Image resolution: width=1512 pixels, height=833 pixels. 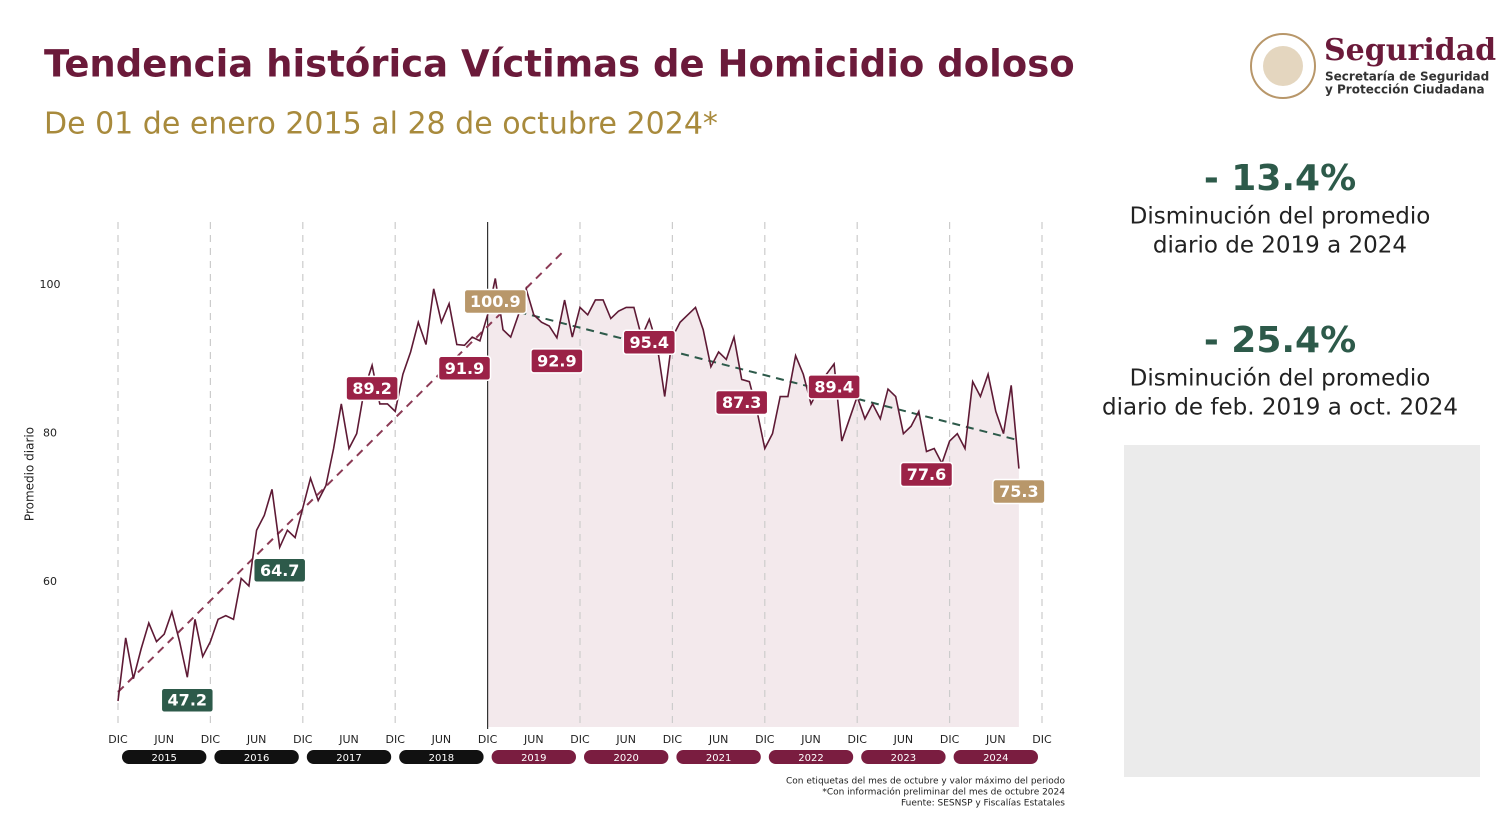 What do you see at coordinates (1405, 90) in the screenshot?
I see `logo-line: y Protección Ciudadana` at bounding box center [1405, 90].